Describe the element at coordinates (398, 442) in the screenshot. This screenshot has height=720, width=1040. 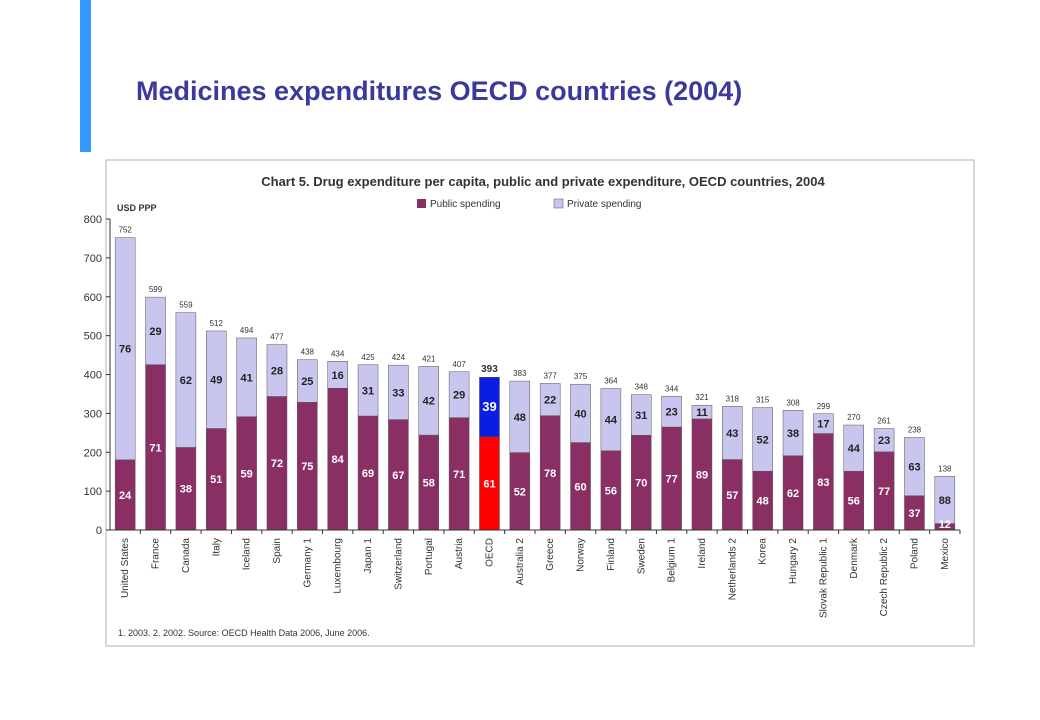
I see `bar-group: 67 33 424` at that location.